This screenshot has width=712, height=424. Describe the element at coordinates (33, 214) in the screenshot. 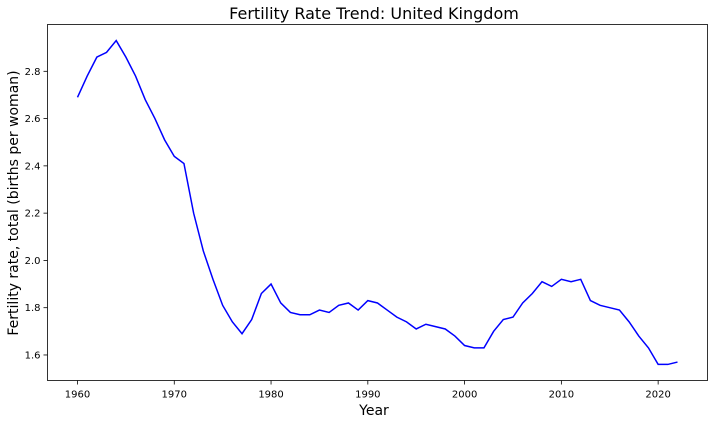

I see `y-tick-label: 2.2` at that location.